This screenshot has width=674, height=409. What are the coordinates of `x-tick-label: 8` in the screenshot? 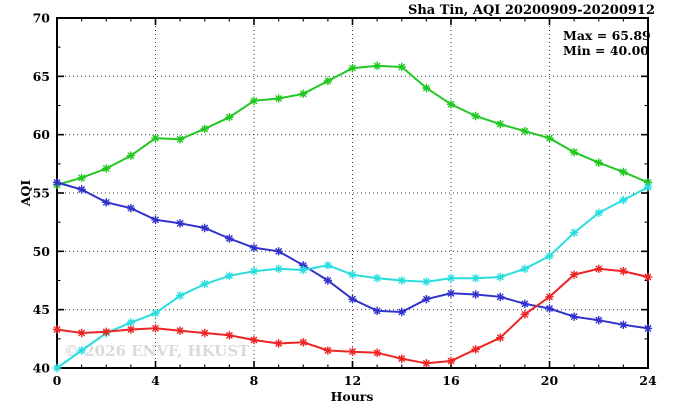 It's located at (254, 380).